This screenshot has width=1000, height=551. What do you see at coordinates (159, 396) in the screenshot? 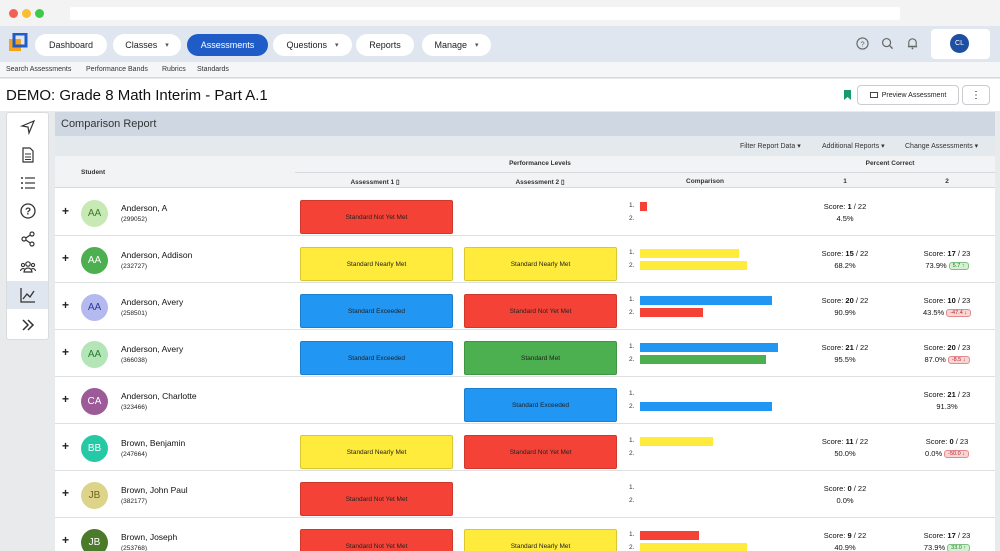
I see `student-name: Anderson, Charlotte` at bounding box center [159, 396].